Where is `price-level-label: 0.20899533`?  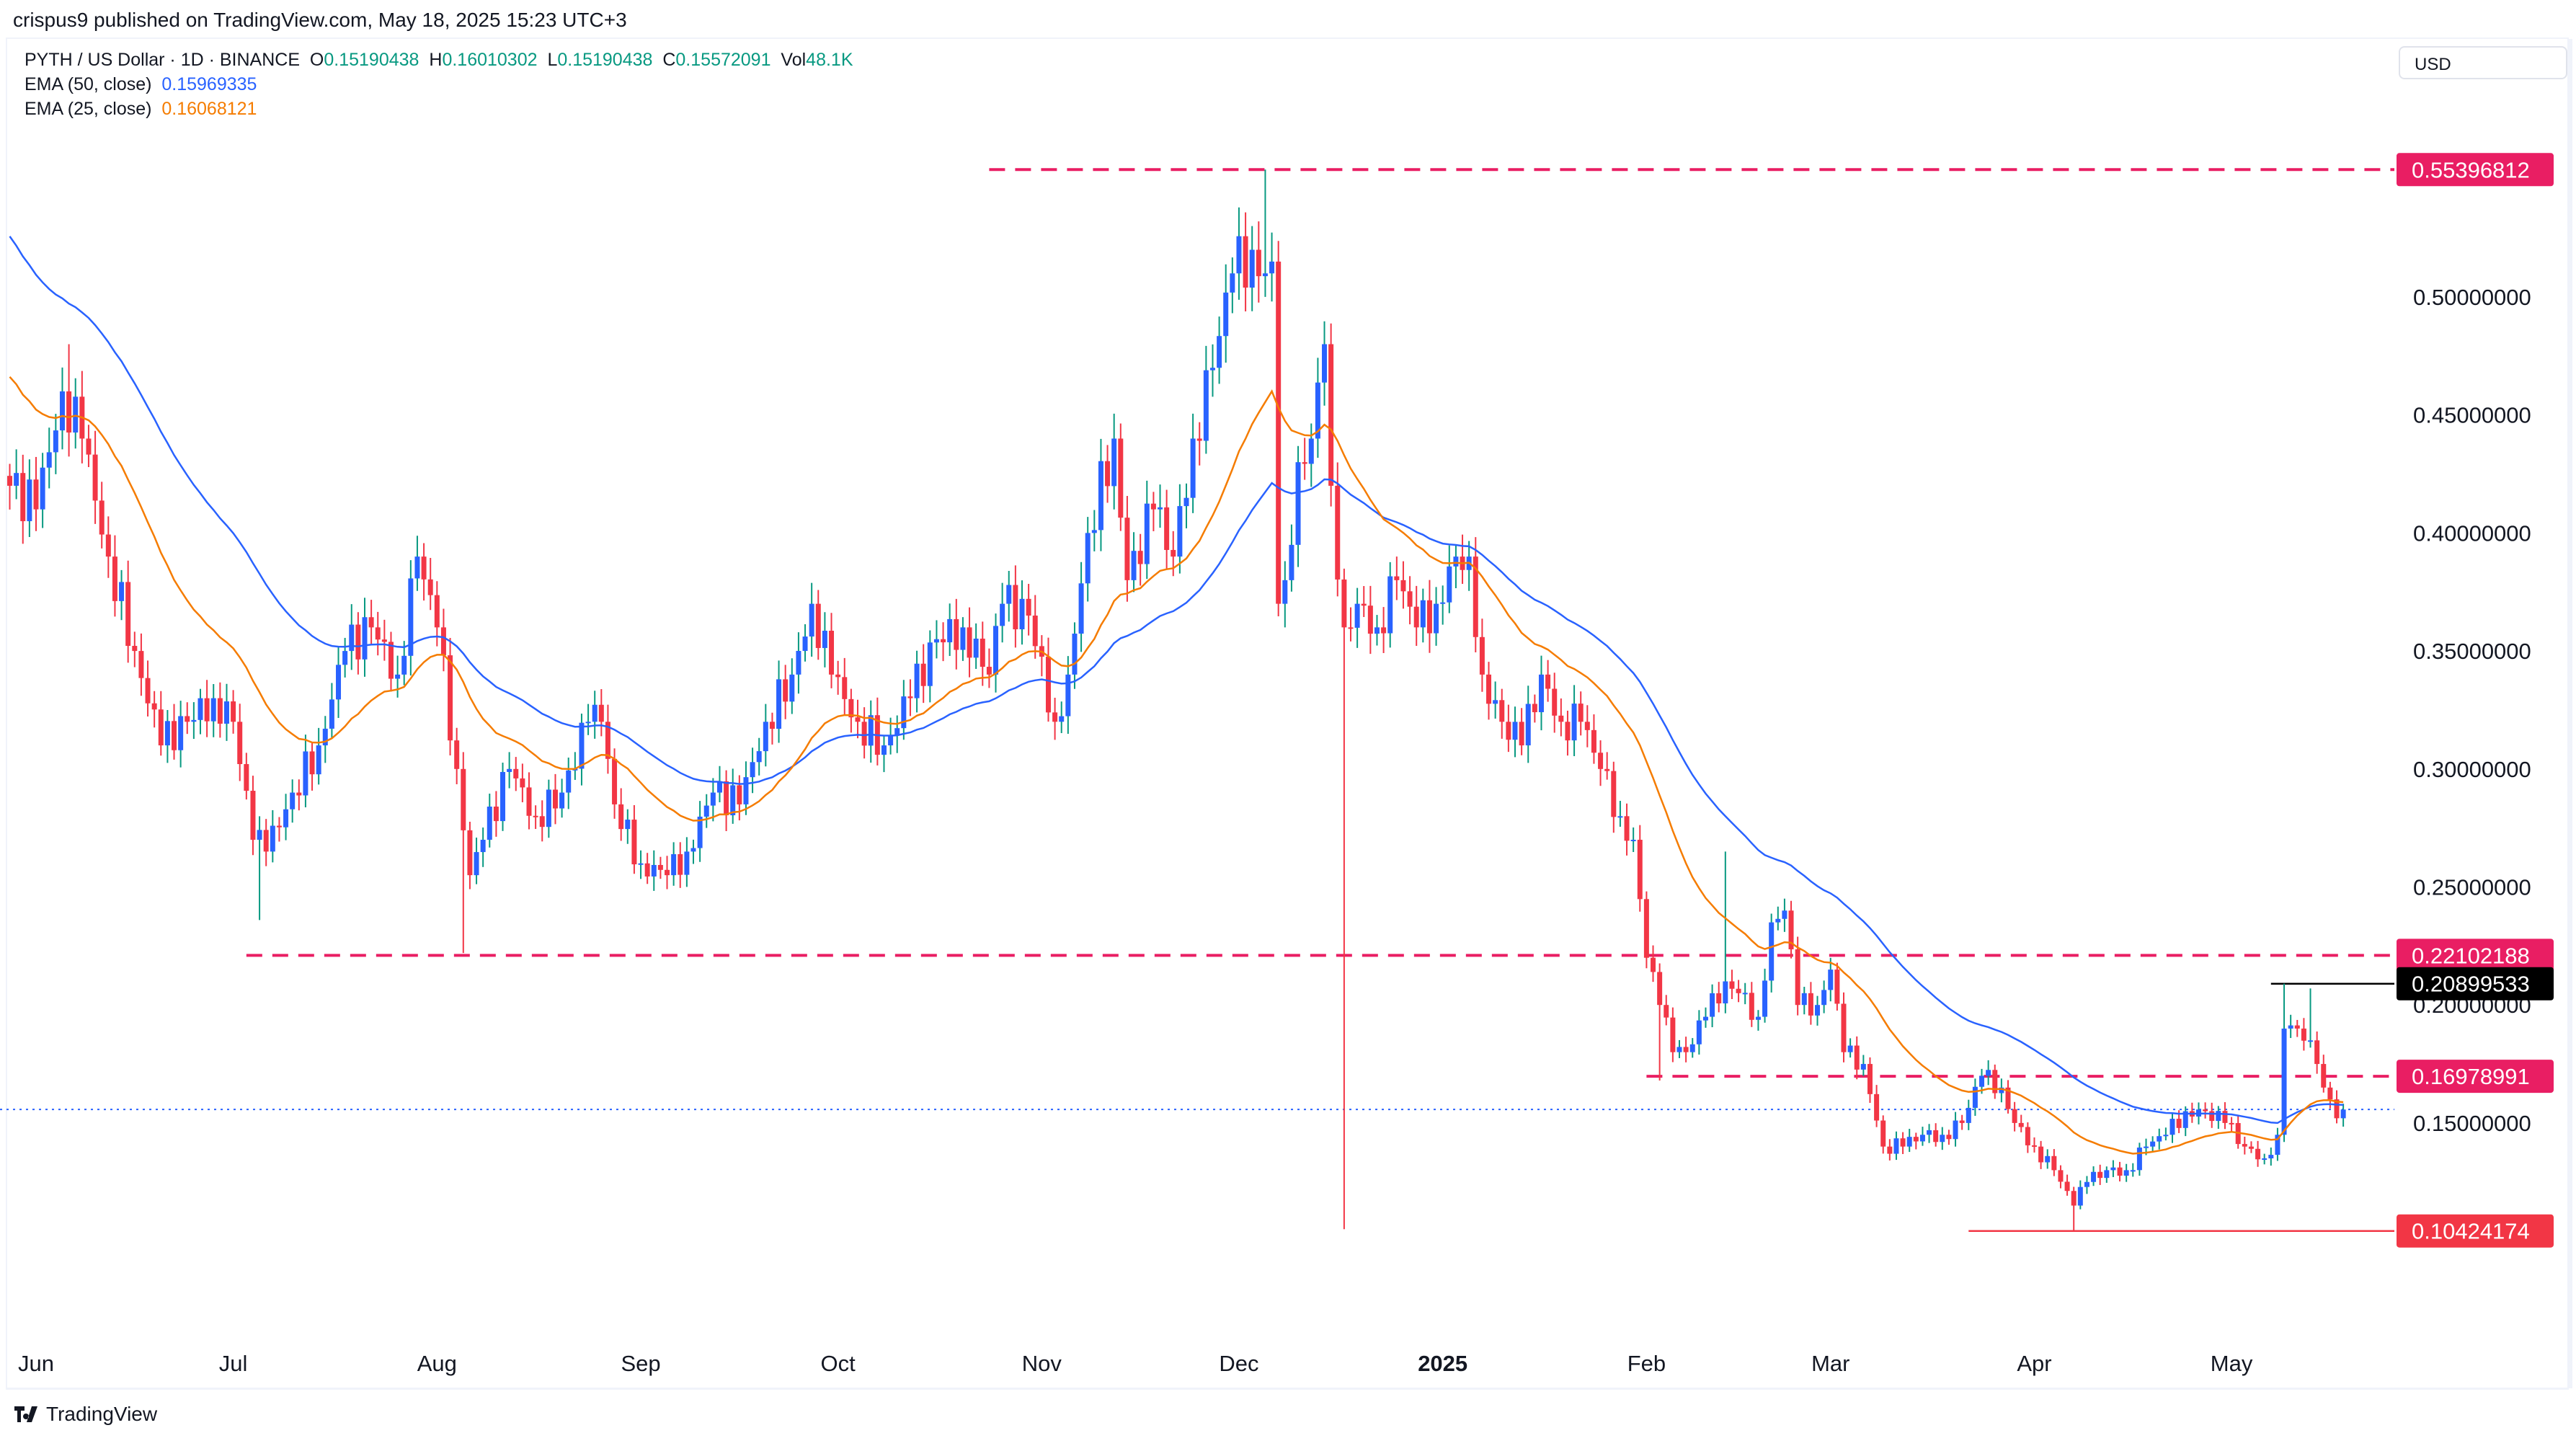
price-level-label: 0.20899533 is located at coordinates (2471, 984).